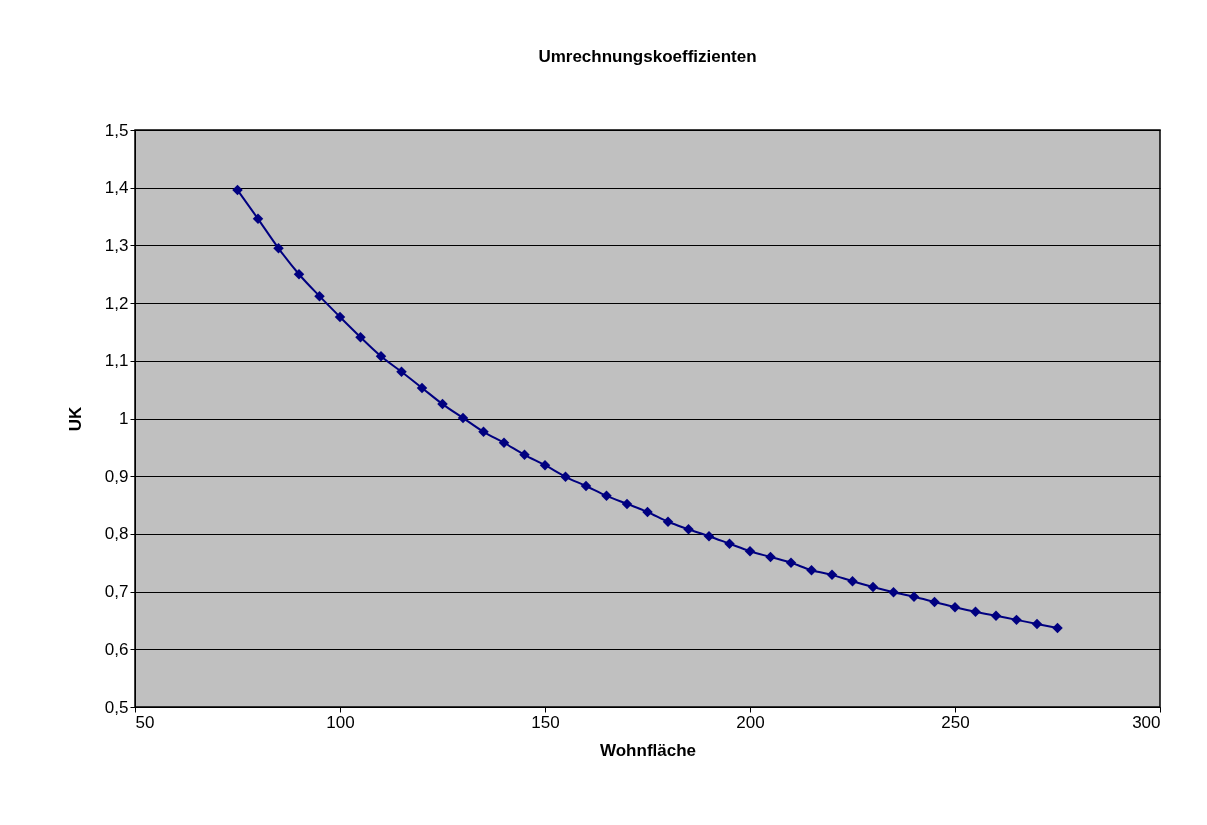 This screenshot has width=1207, height=825. What do you see at coordinates (545, 722) in the screenshot?
I see `x-tick-label: 150` at bounding box center [545, 722].